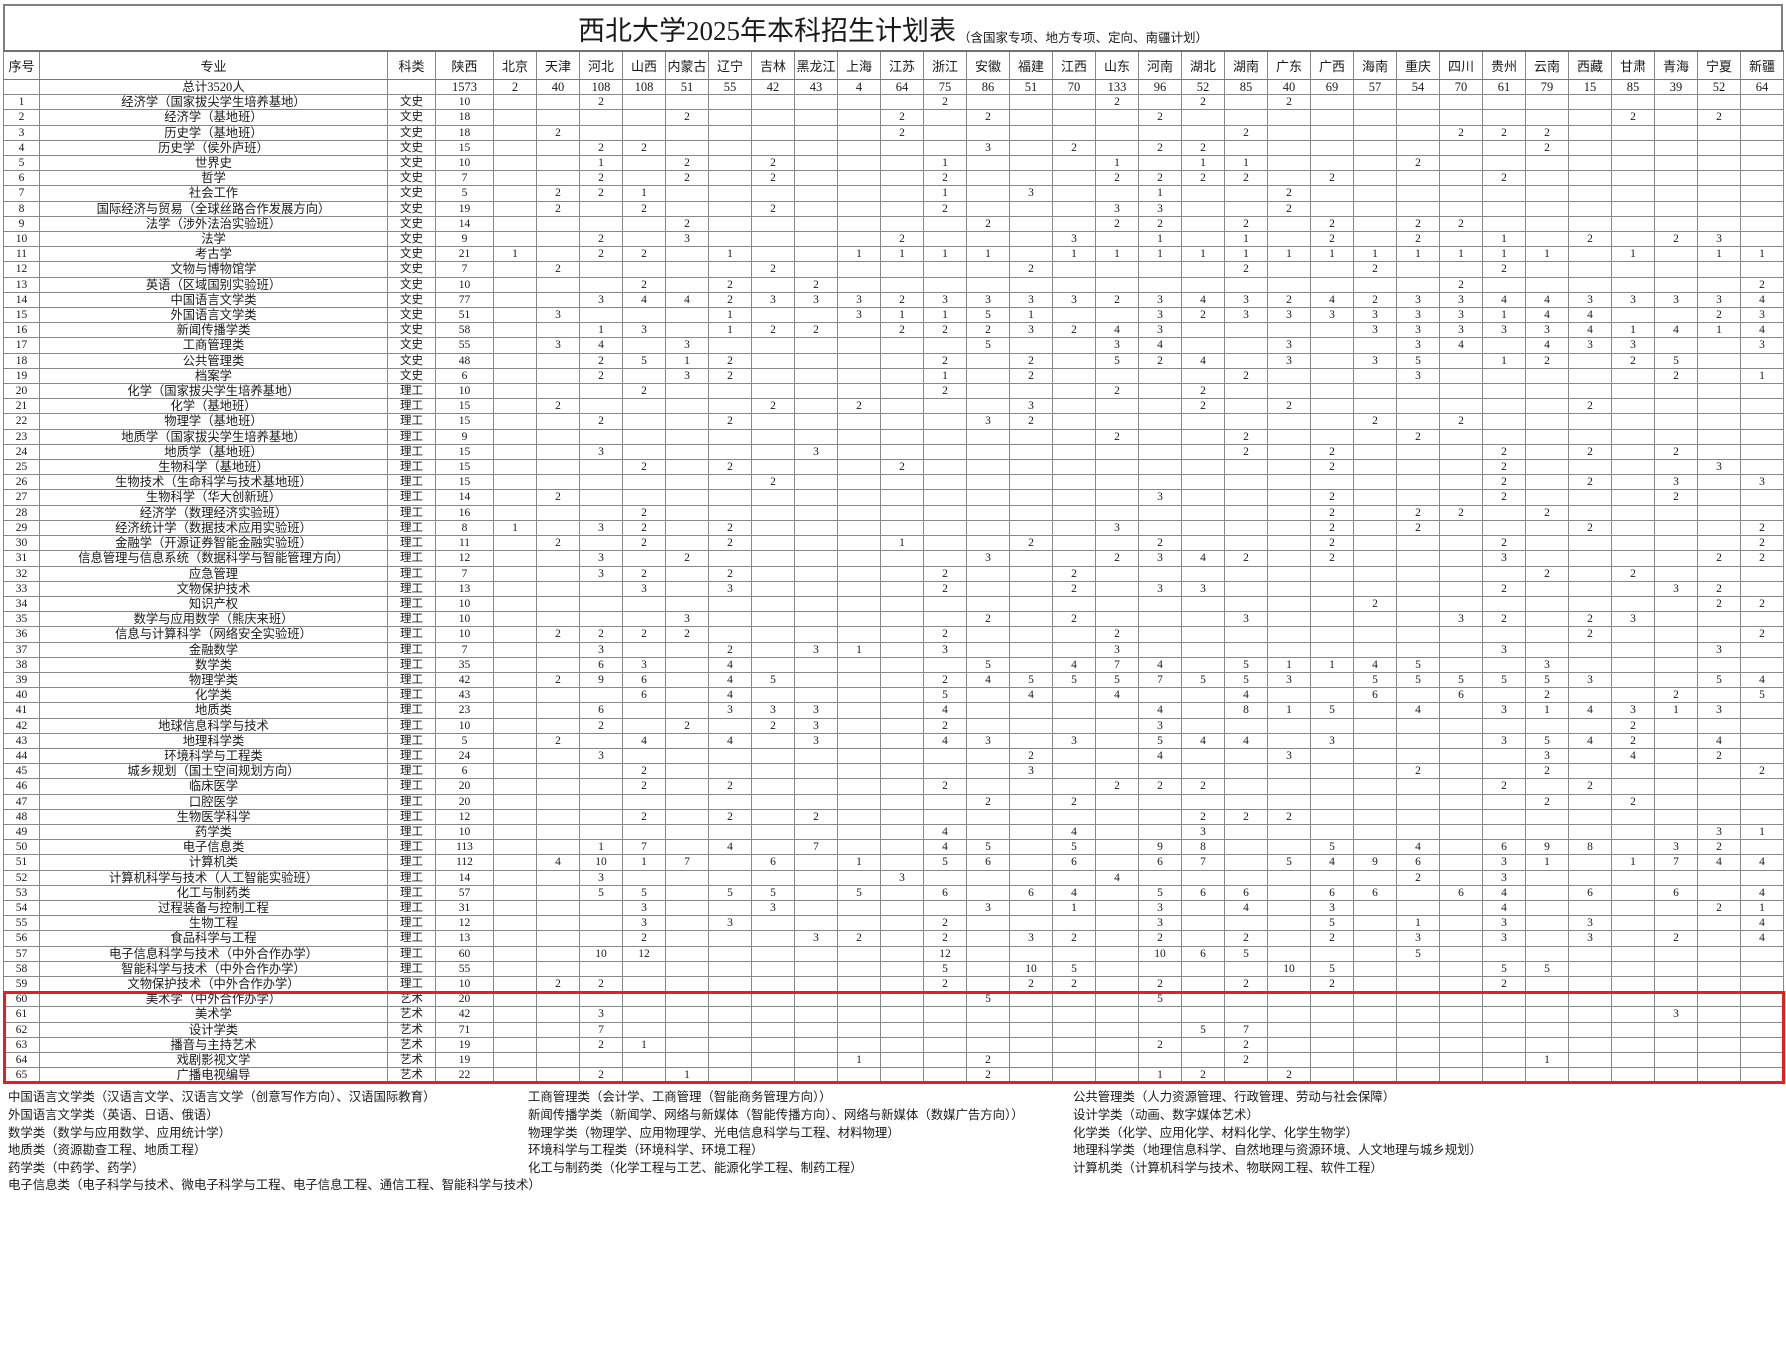 This screenshot has height=1345, width=1786. Describe the element at coordinates (773, 482) in the screenshot. I see `cell-quota-7: 2` at that location.